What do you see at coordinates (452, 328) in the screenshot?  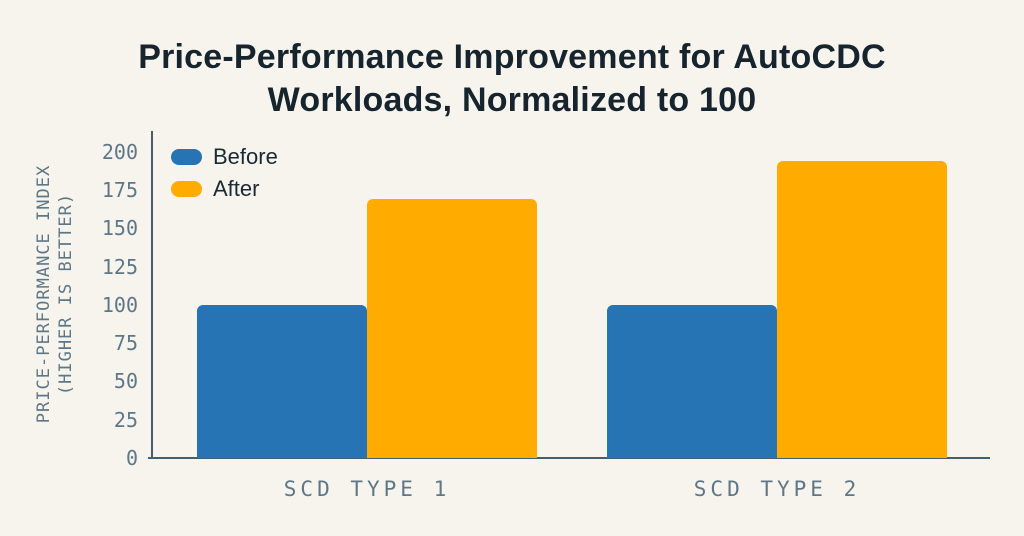 I see `bar-scd-type-1-after` at bounding box center [452, 328].